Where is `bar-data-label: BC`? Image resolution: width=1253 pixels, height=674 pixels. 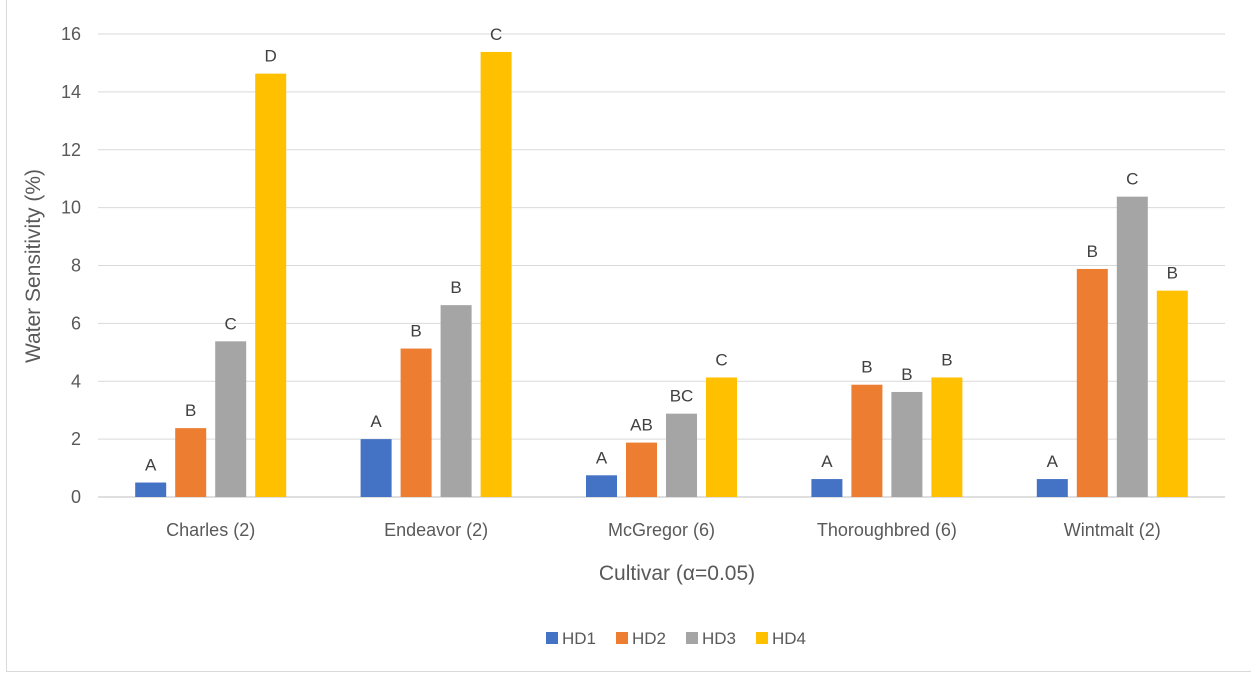
bar-data-label: BC is located at coordinates (682, 396).